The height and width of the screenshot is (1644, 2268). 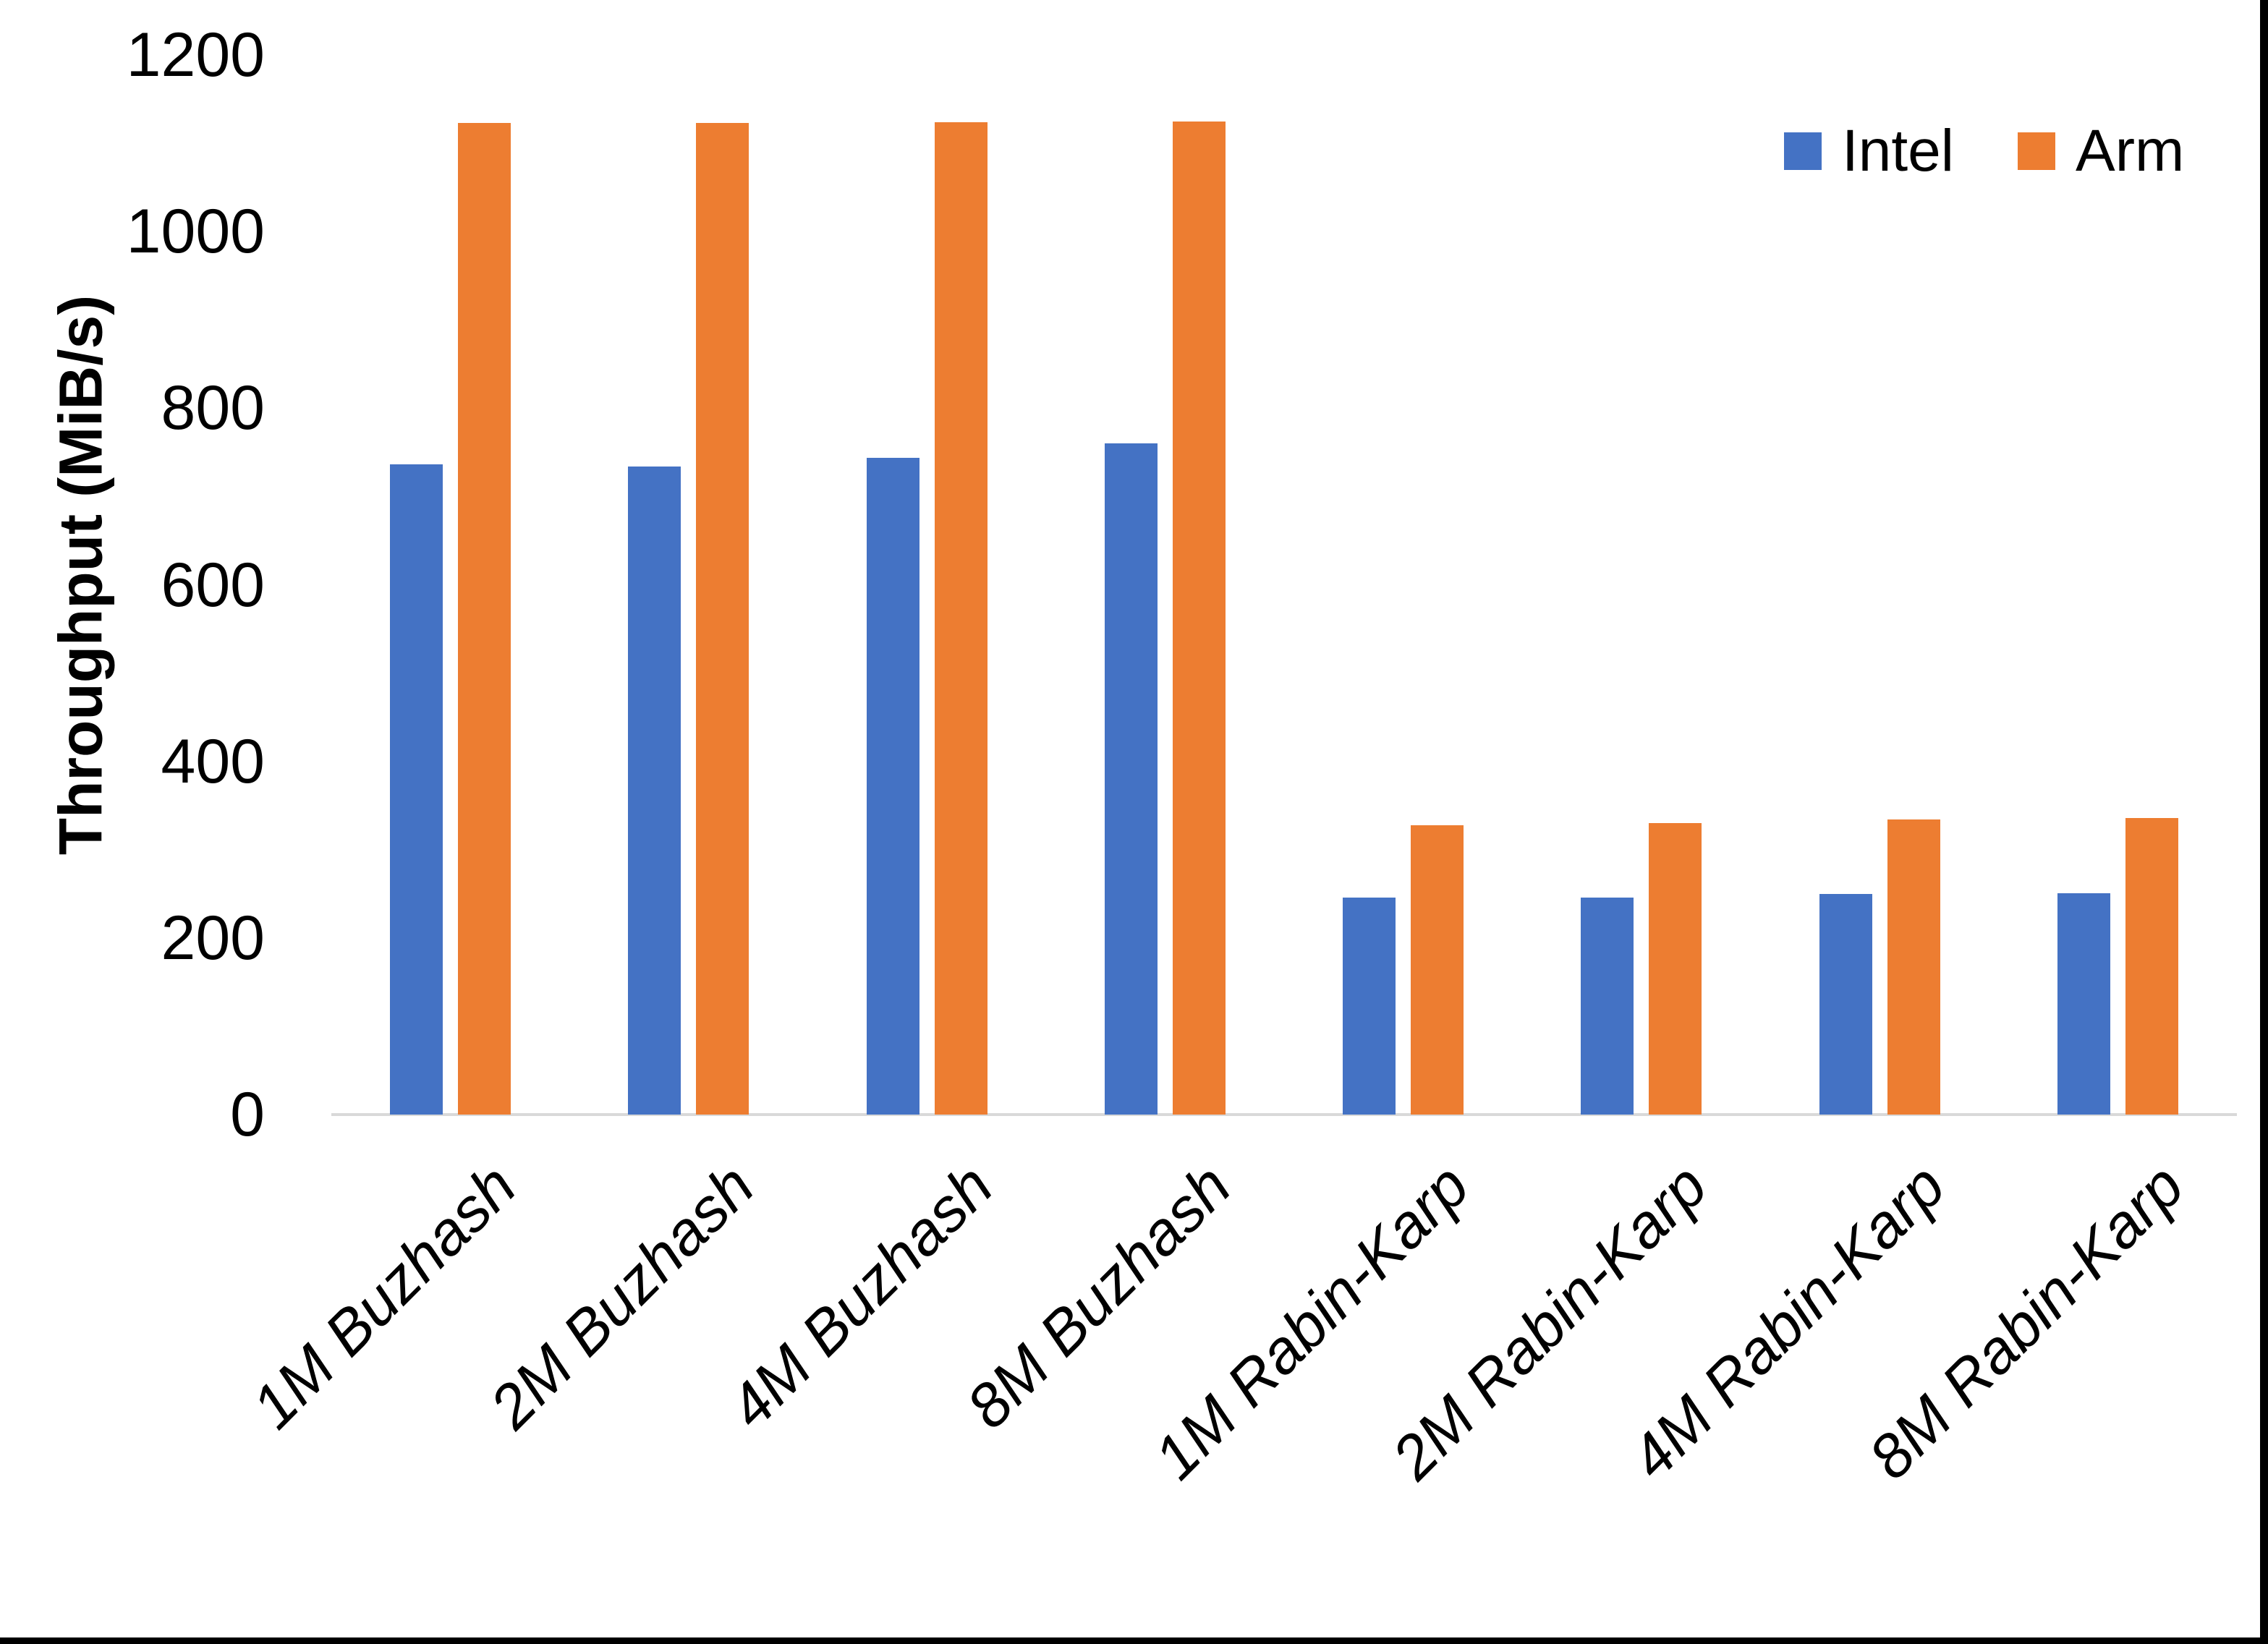 I want to click on bar-arm-1m-buzhash, so click(x=484, y=619).